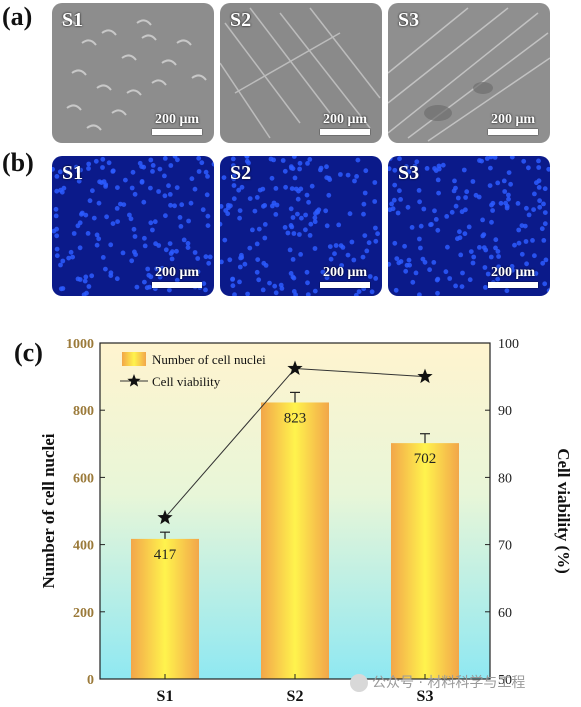 The width and height of the screenshot is (581, 707). I want to click on left-tick-label: 600, so click(83, 478).